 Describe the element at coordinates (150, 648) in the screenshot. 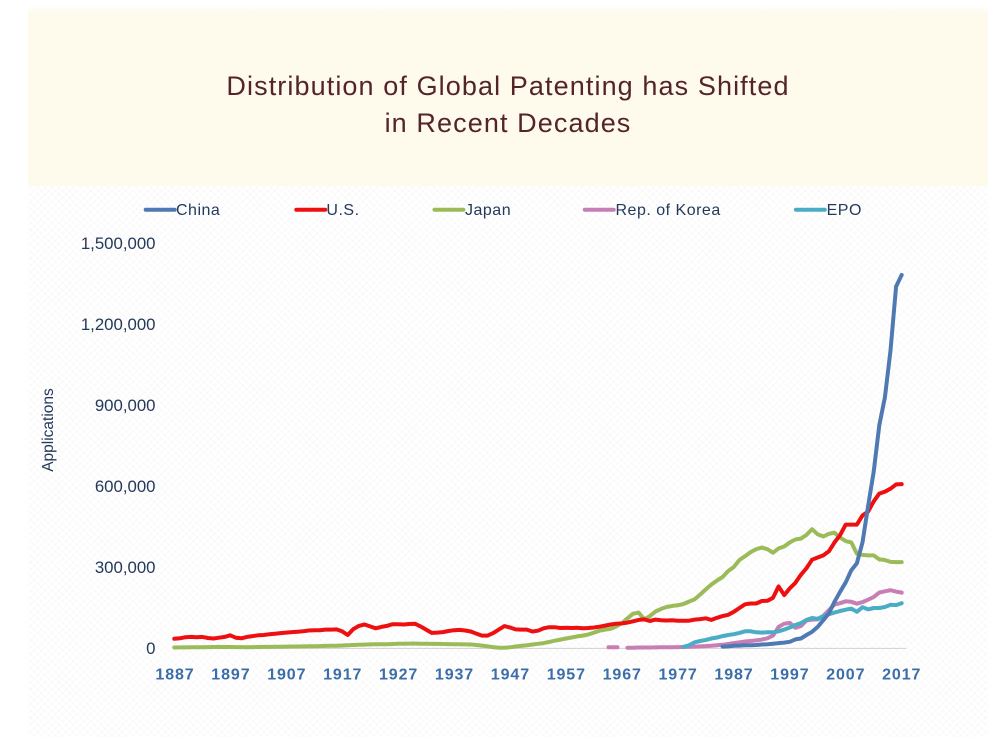

I see `svg-text: 0` at that location.